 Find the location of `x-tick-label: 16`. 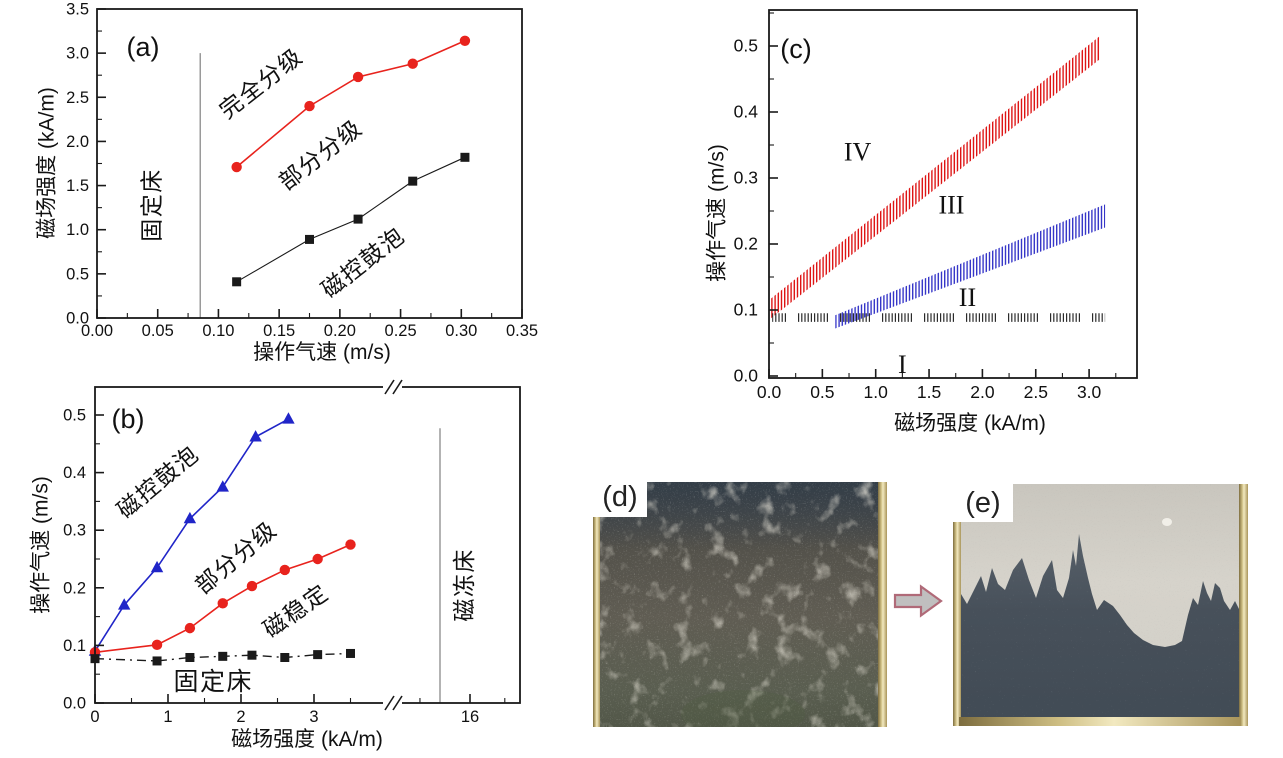

x-tick-label: 16 is located at coordinates (470, 717).